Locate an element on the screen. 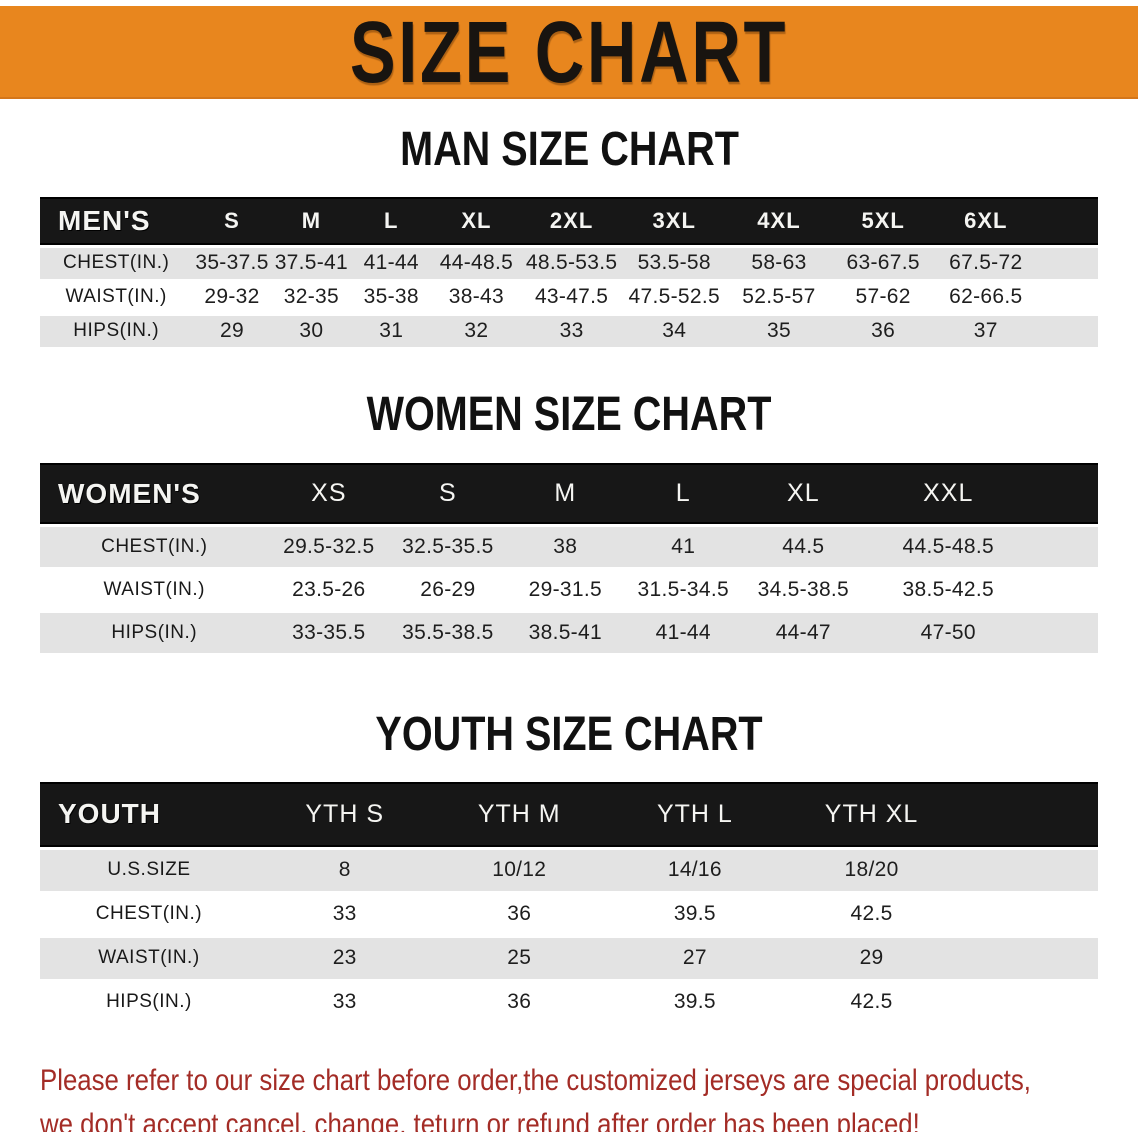 The height and width of the screenshot is (1132, 1138). measurement-value: 63-67.5 is located at coordinates (883, 263).